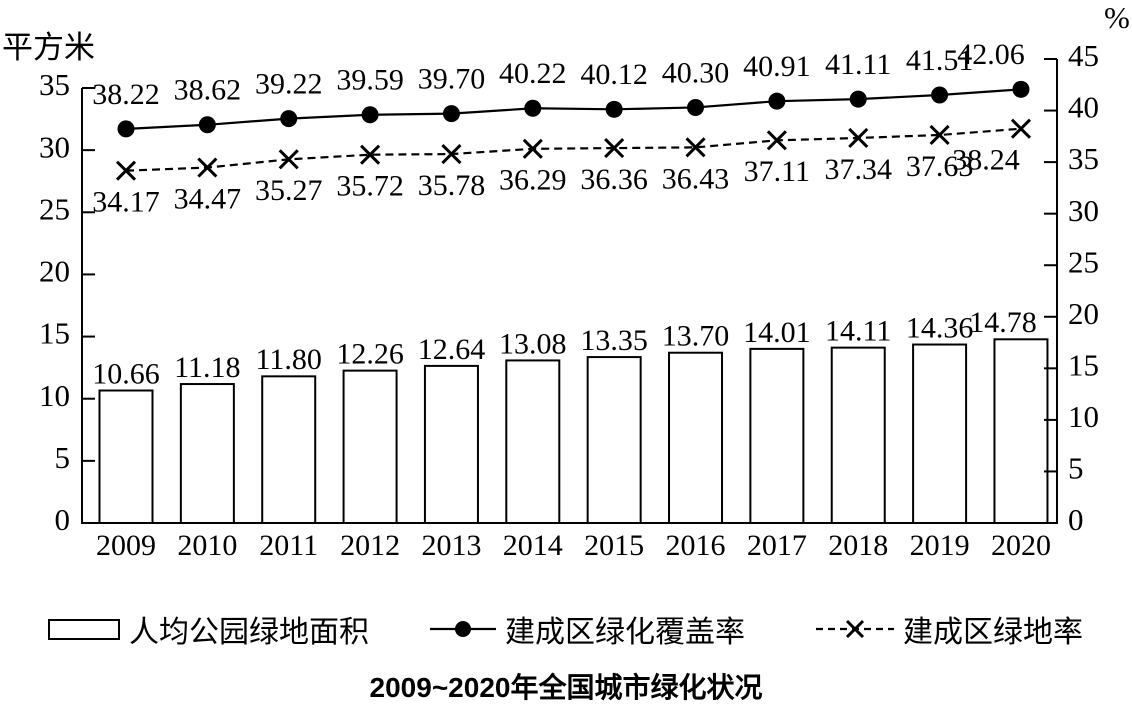 This screenshot has width=1132, height=711. I want to click on bar-value-label: 12.26, so click(370, 354).